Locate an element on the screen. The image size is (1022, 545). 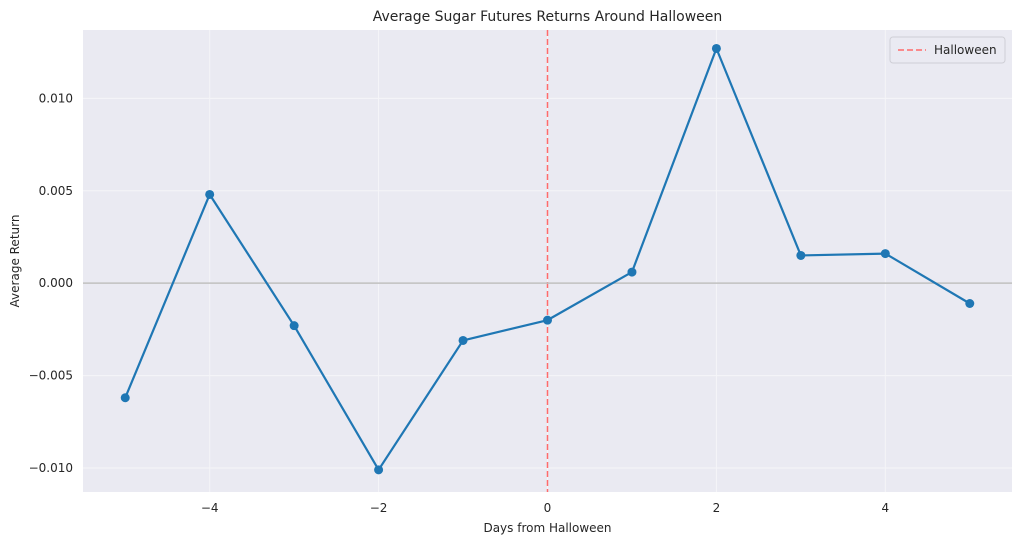
x-tick-label: 4 is located at coordinates (885, 508).